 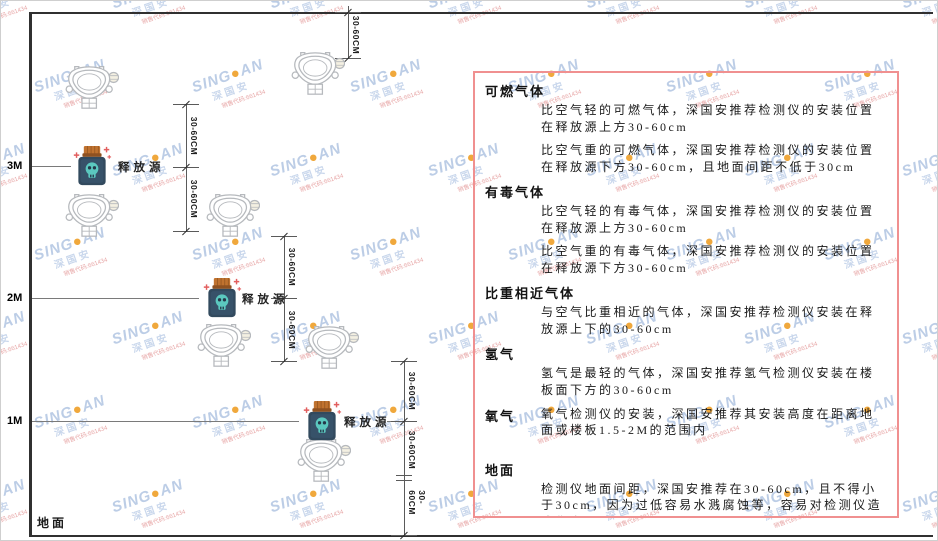 I want to click on section-heading: 可燃气体, so click(x=515, y=91).